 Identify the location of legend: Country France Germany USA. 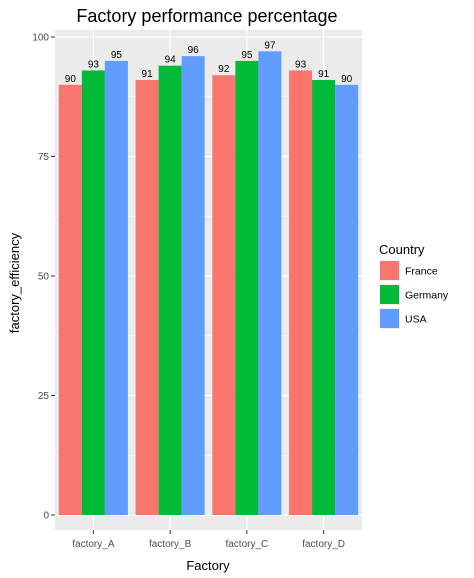
(414, 285).